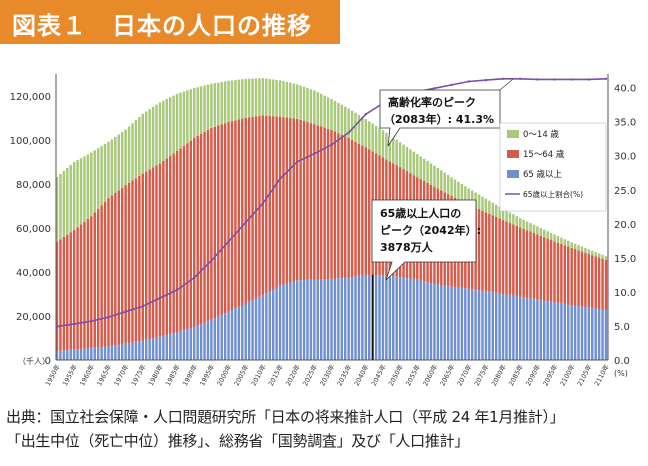 The width and height of the screenshot is (648, 466). What do you see at coordinates (297, 320) in the screenshot?
I see `bar-65-plus-2020` at bounding box center [297, 320].